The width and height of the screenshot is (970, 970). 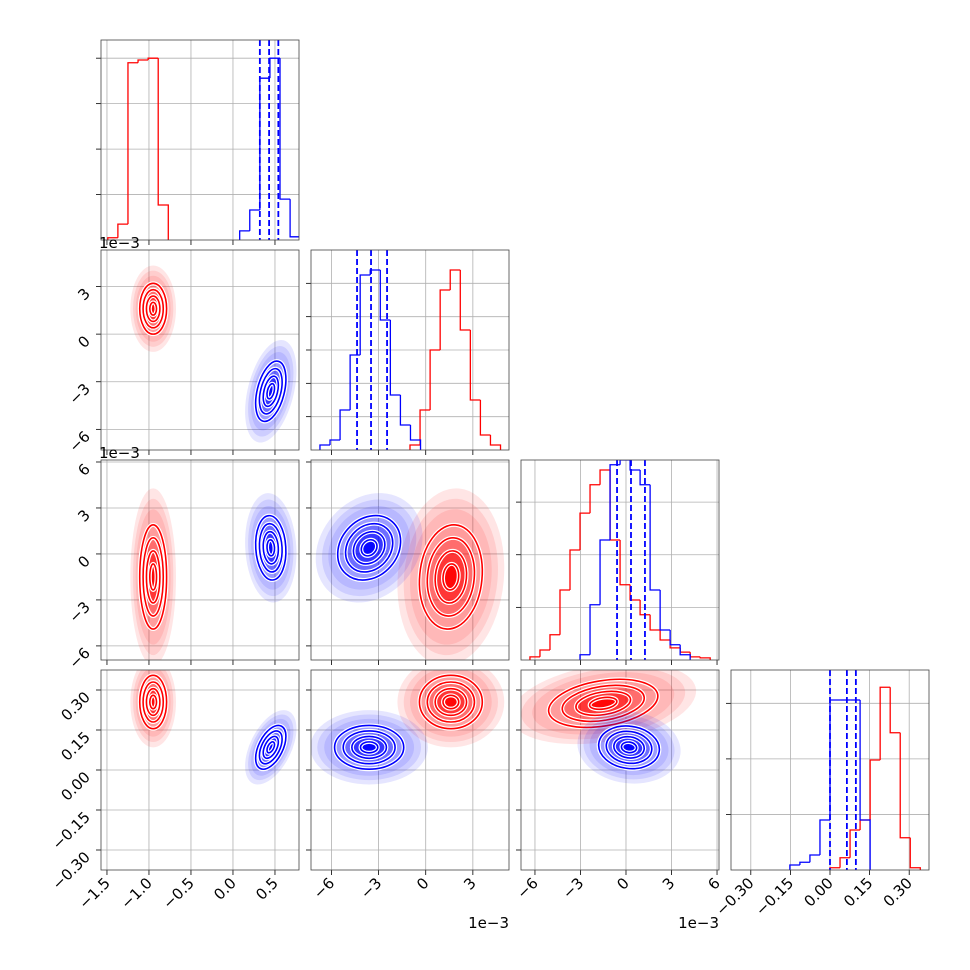 What do you see at coordinates (83, 294) in the screenshot?
I see `y-tick-label: 3` at bounding box center [83, 294].